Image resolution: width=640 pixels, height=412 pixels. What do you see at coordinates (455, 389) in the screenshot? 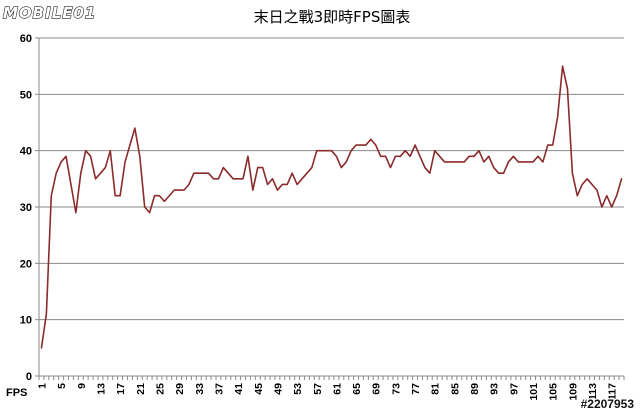
I see `x-tick-label: 85` at bounding box center [455, 389].